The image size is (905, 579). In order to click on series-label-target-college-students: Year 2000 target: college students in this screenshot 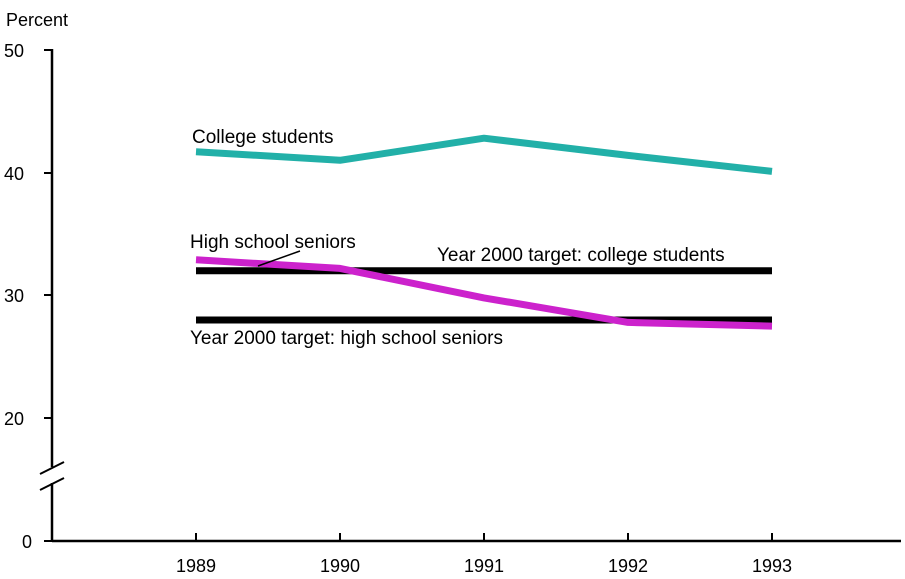, I will do `click(581, 255)`.